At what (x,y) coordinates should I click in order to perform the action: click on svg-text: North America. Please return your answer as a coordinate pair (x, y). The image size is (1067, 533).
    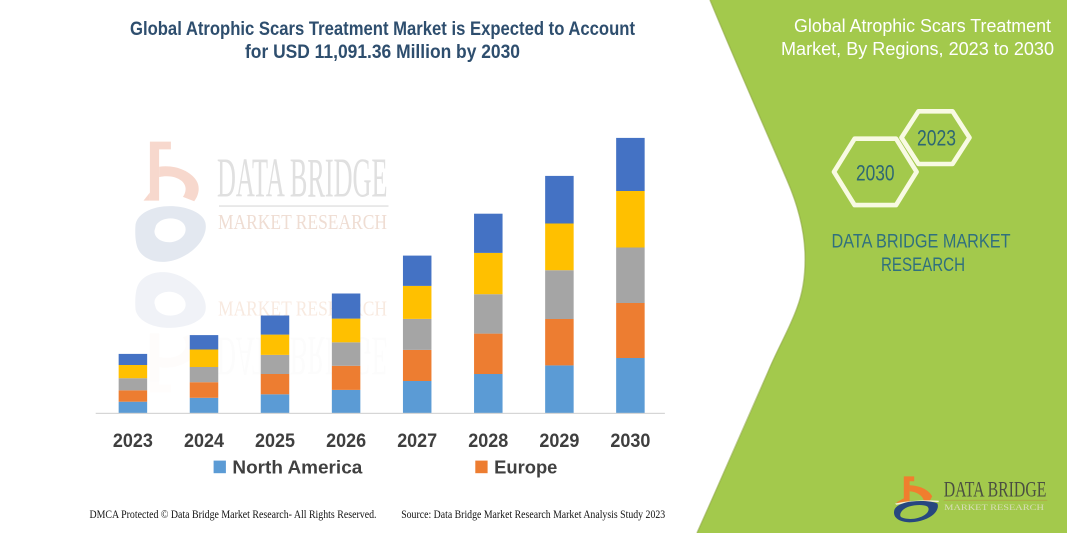
    Looking at the image, I should click on (297, 468).